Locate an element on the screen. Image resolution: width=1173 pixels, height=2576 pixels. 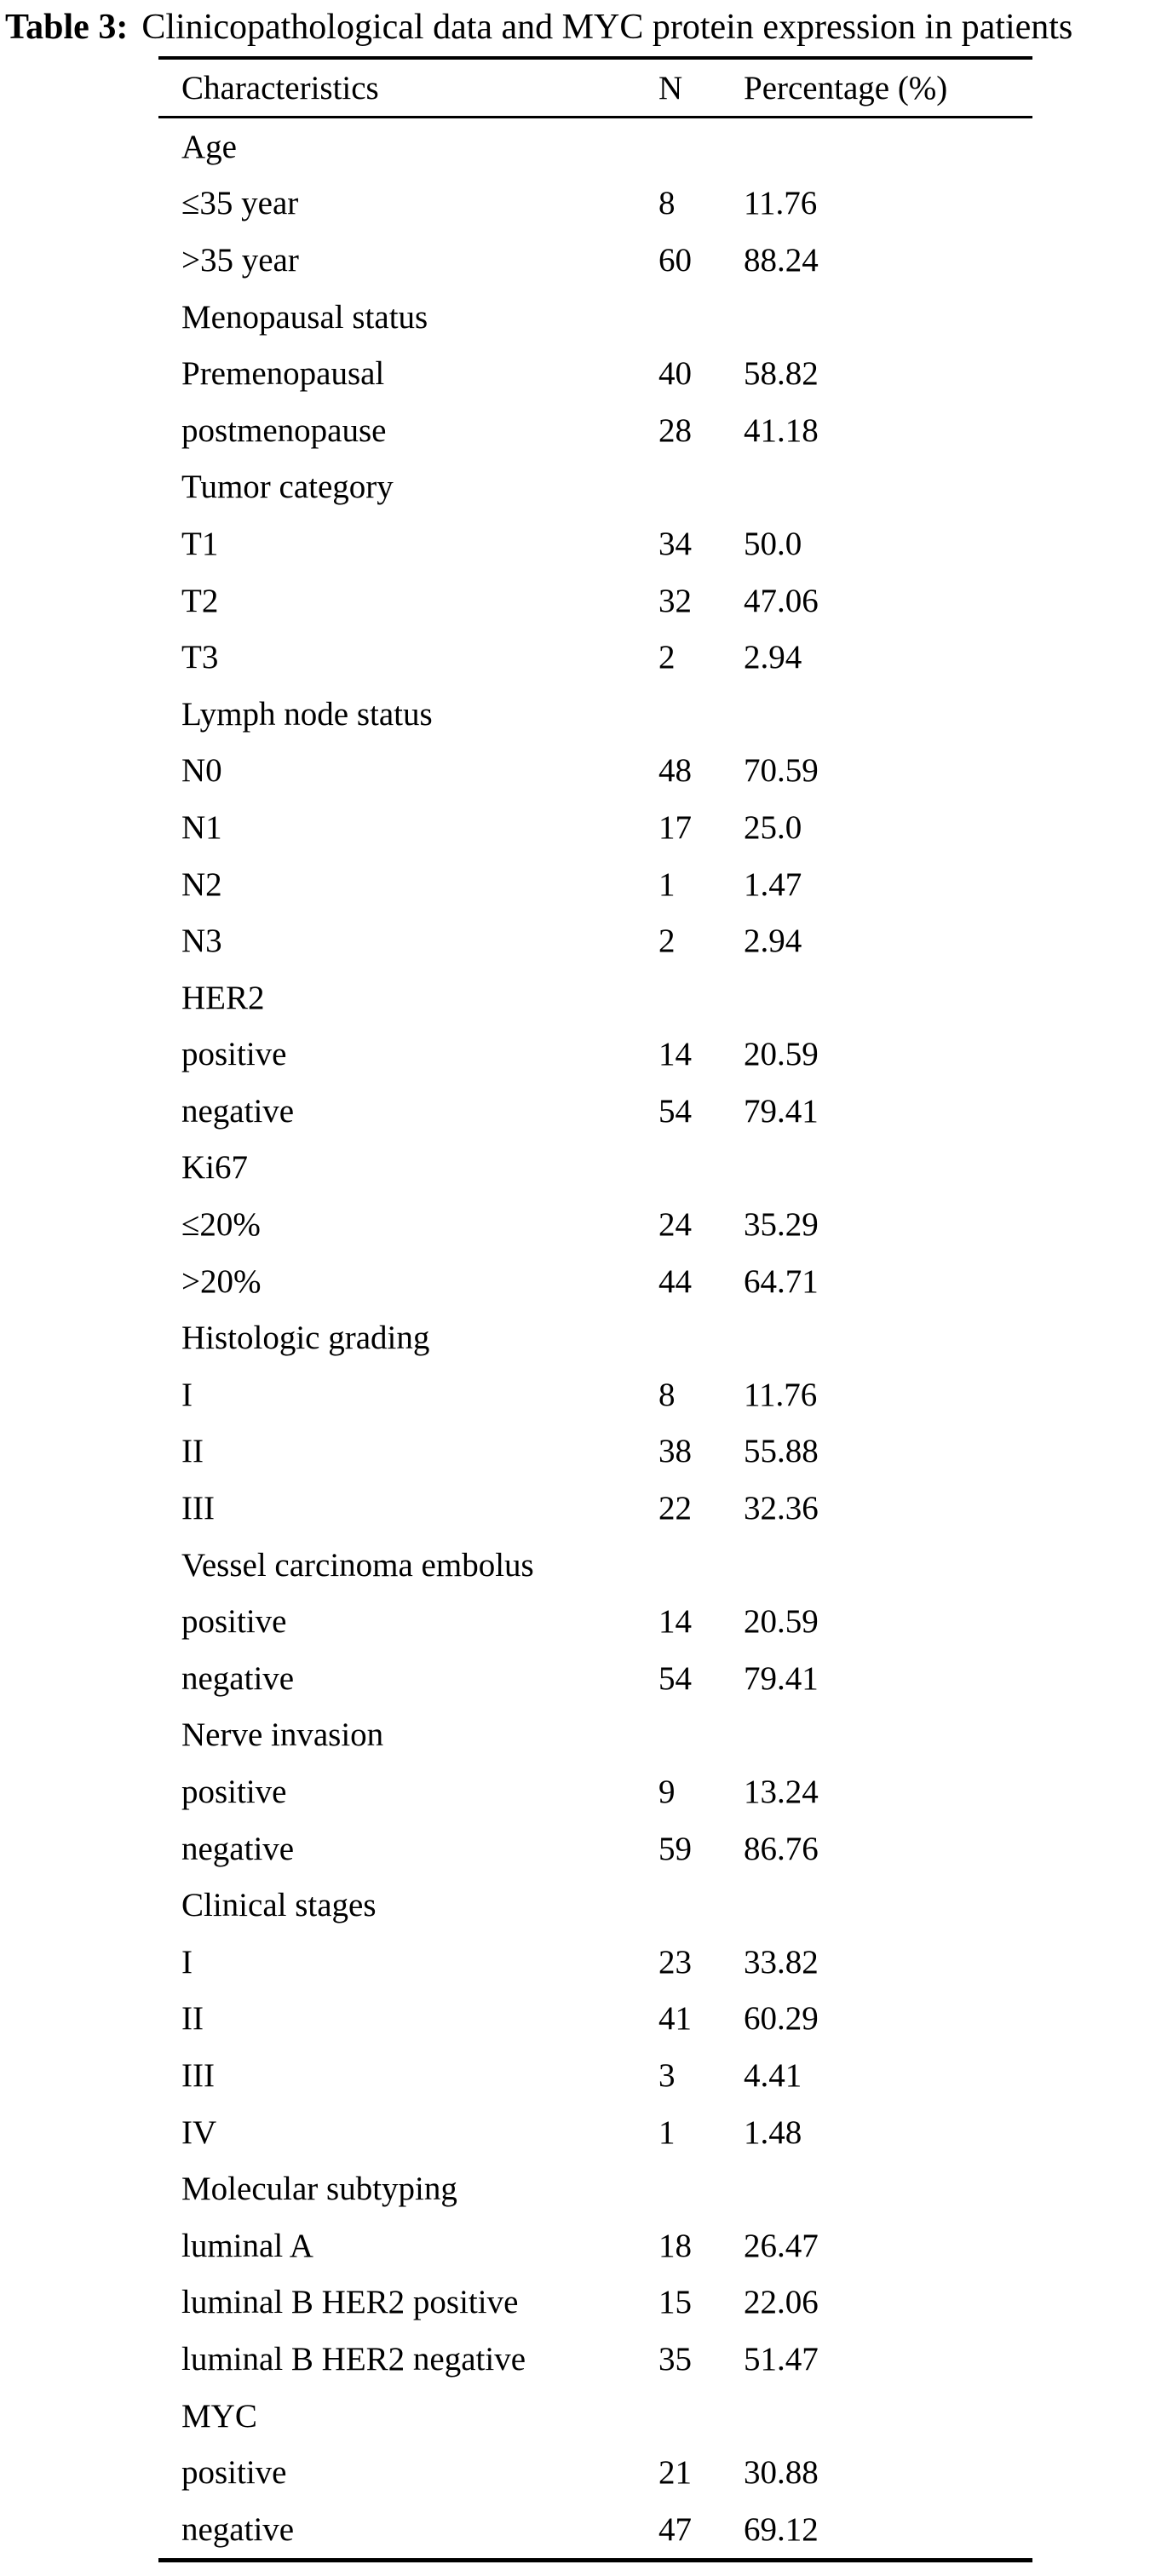
table-row: T2 32 47.06 is located at coordinates (595, 601).